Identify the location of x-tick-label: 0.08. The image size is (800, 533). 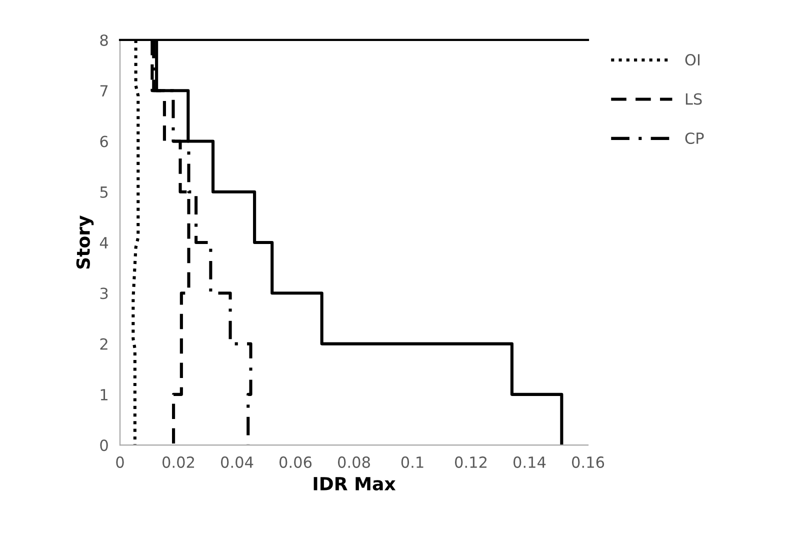
(354, 462).